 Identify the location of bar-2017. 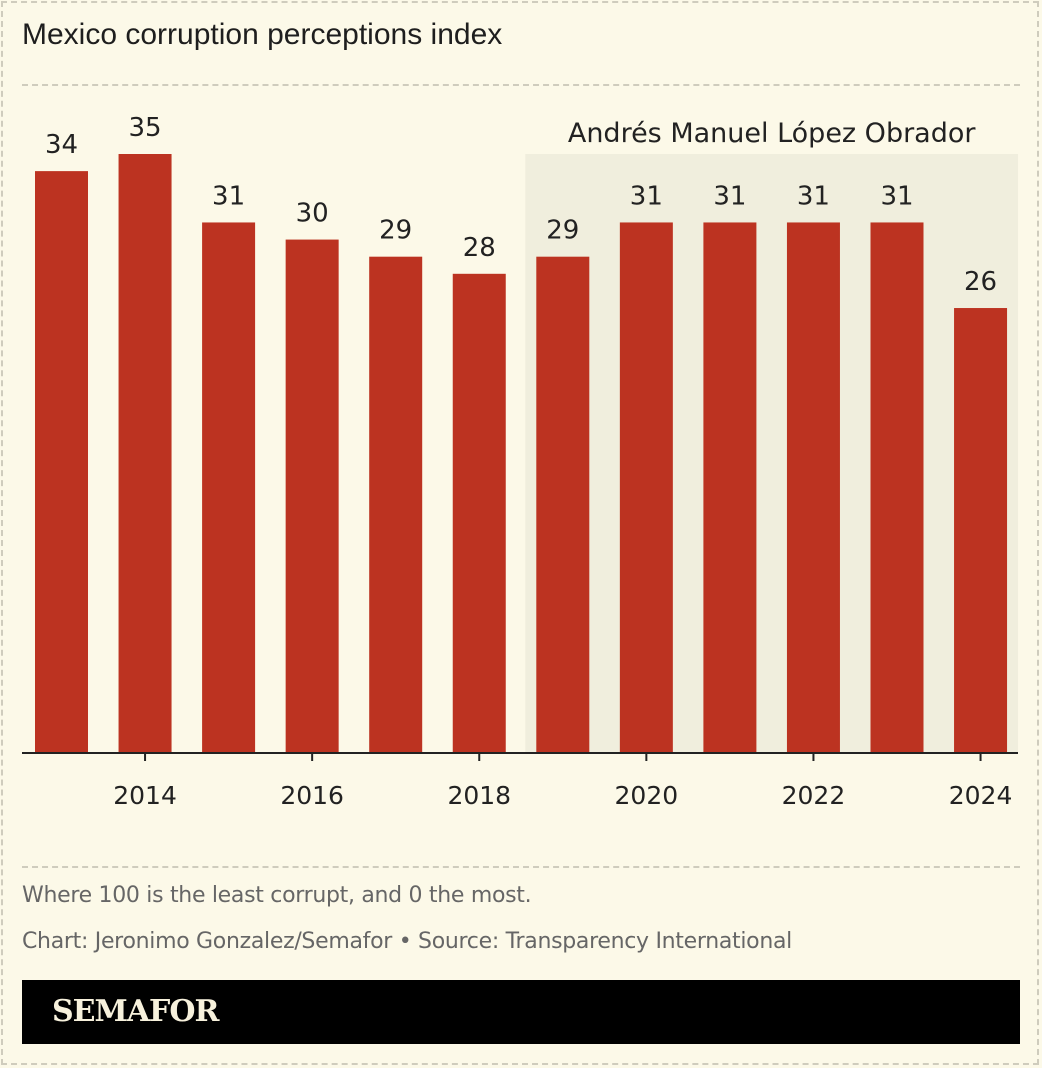
(396, 504).